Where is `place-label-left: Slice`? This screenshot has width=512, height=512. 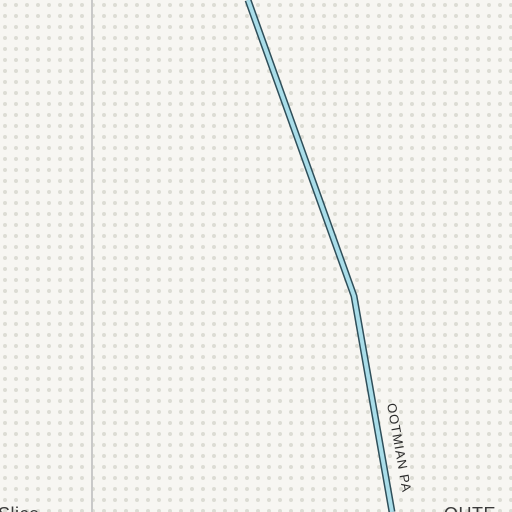
place-label-left: Slice is located at coordinates (20, 508).